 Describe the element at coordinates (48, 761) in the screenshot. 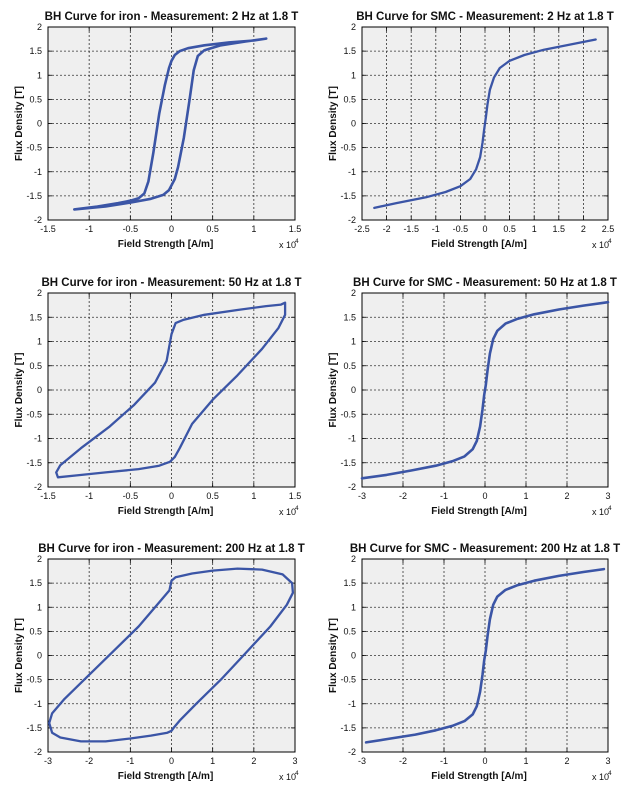

I see `x-tick-label: -3` at that location.